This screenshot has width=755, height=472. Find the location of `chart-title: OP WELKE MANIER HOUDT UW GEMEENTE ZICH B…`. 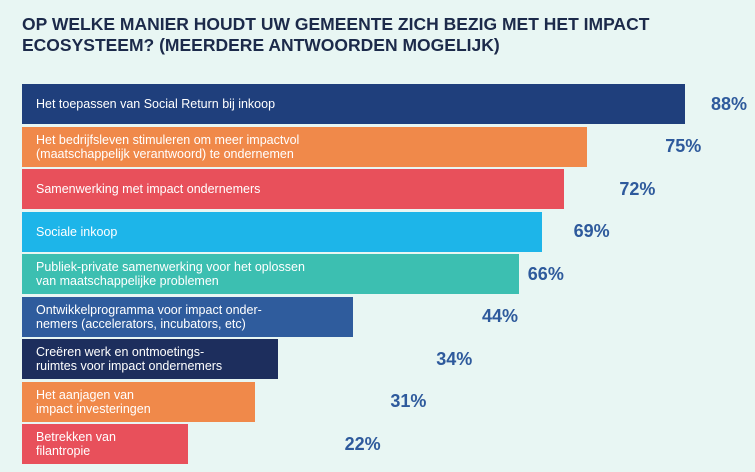

chart-title: OP WELKE MANIER HOUDT UW GEMEENTE ZICH B… is located at coordinates (336, 34).